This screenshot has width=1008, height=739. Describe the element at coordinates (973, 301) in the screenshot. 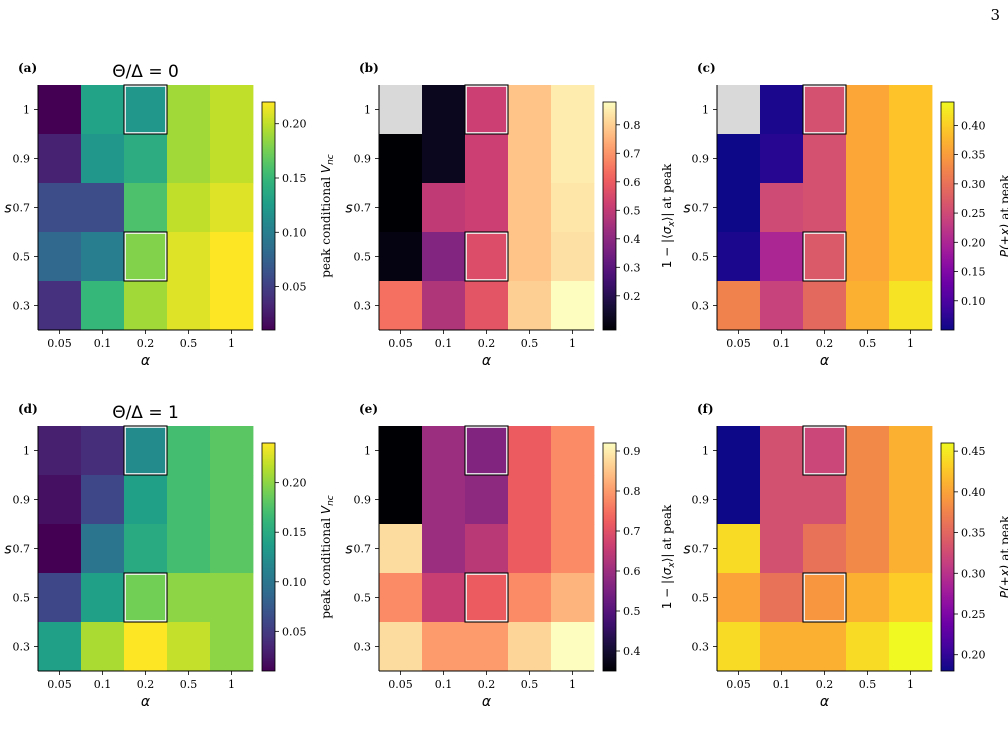

I see `colorbar-tick-label: 0.10` at that location.